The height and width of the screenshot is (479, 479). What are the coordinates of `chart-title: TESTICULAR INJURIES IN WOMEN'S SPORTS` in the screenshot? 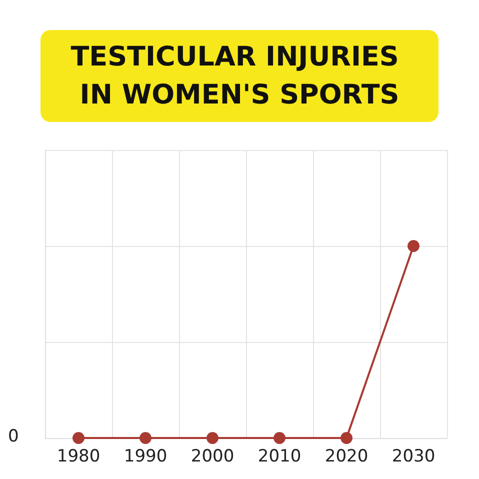 It's located at (239, 76).